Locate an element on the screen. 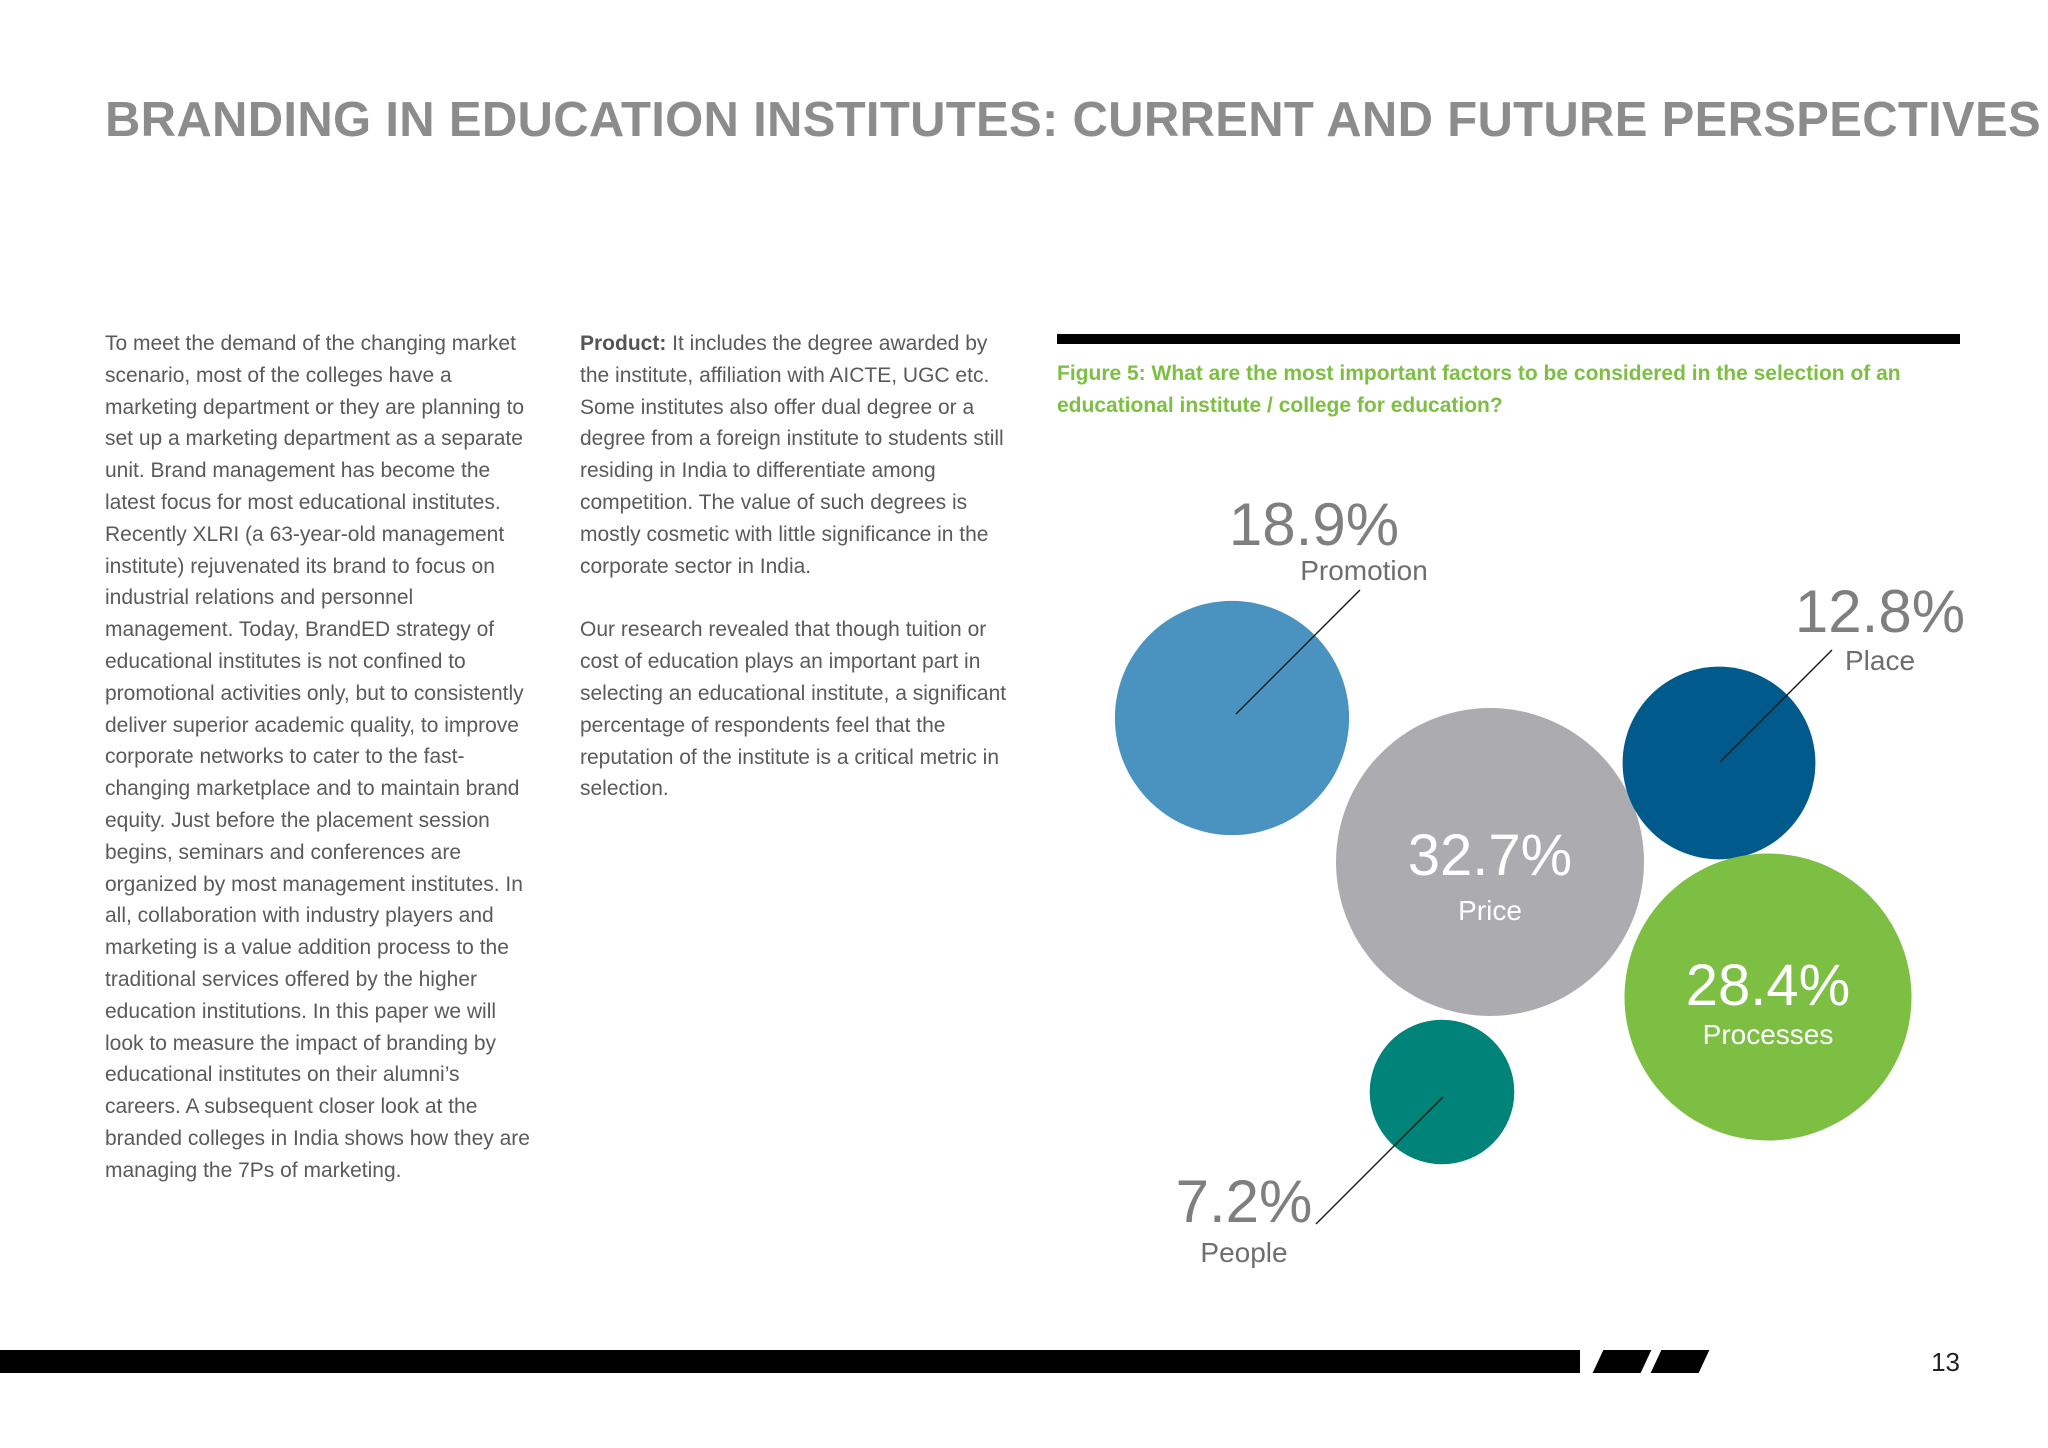  bubble-value-price: 32.7% is located at coordinates (1490, 855).